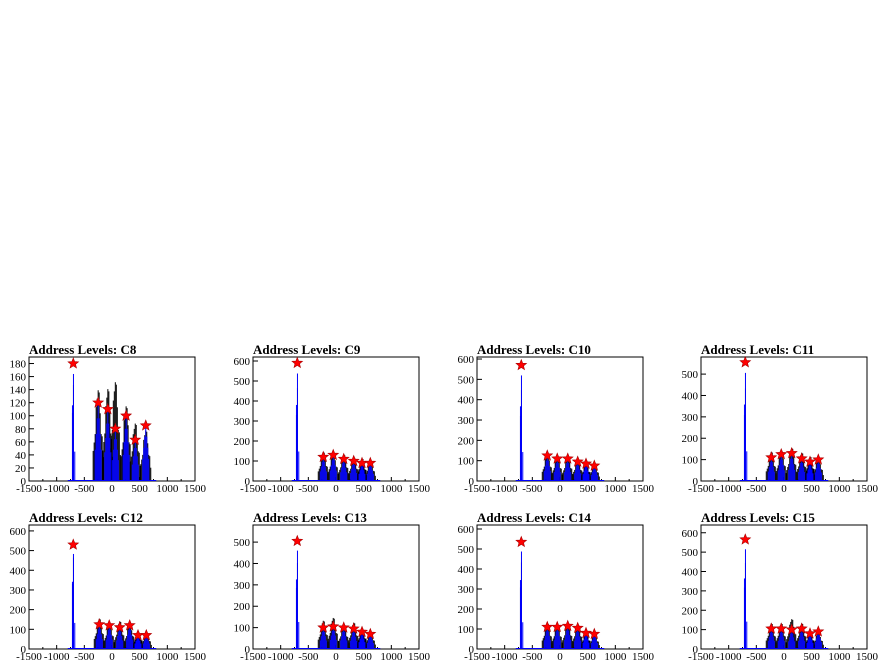 This screenshot has height=672, width=896. Describe the element at coordinates (21, 443) in the screenshot. I see `y-tick-label: 60` at that location.